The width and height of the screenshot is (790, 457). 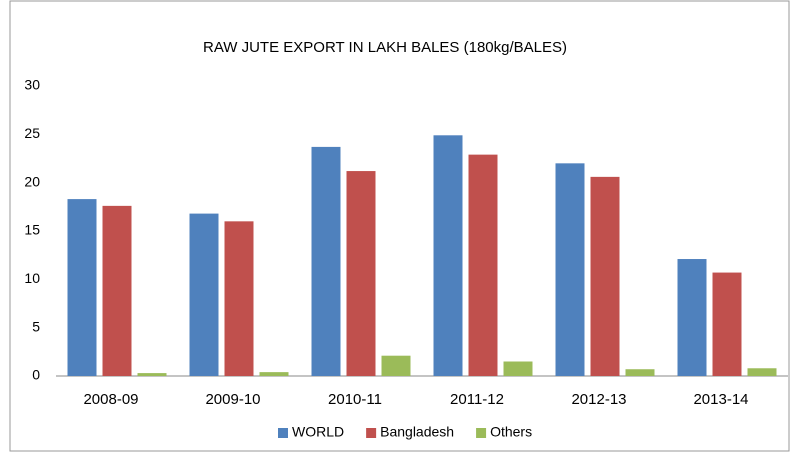 I want to click on x-tick-label: 2010-11, so click(x=355, y=399).